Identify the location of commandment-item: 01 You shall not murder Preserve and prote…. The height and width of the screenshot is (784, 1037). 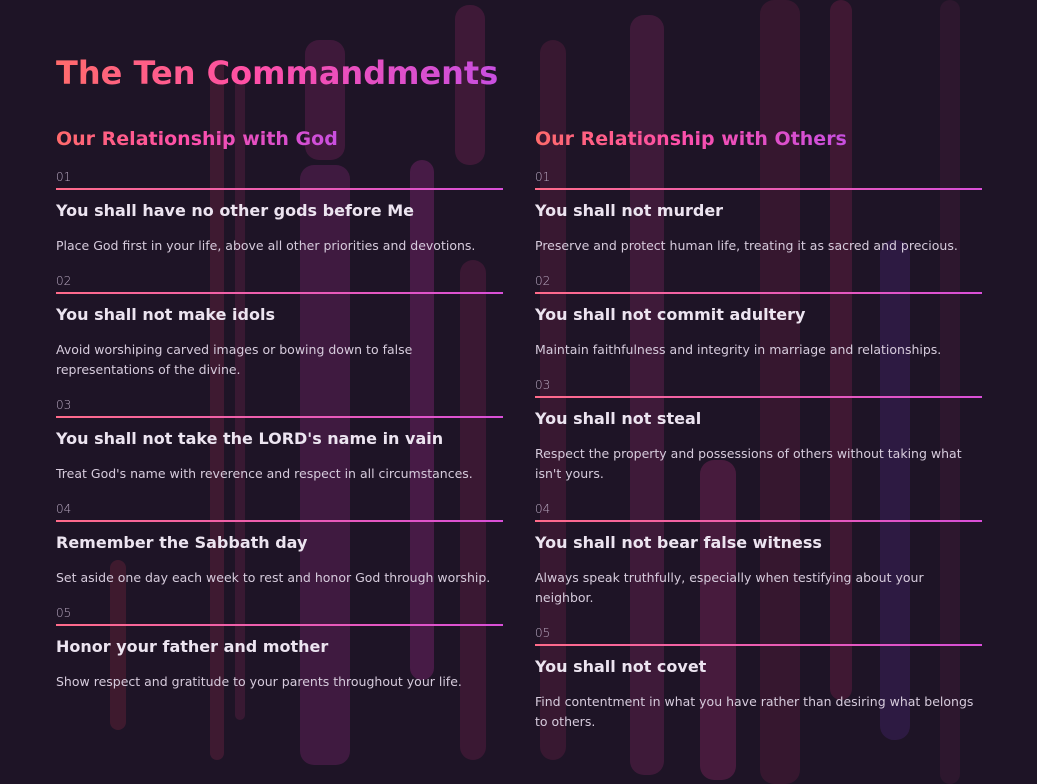
(758, 213).